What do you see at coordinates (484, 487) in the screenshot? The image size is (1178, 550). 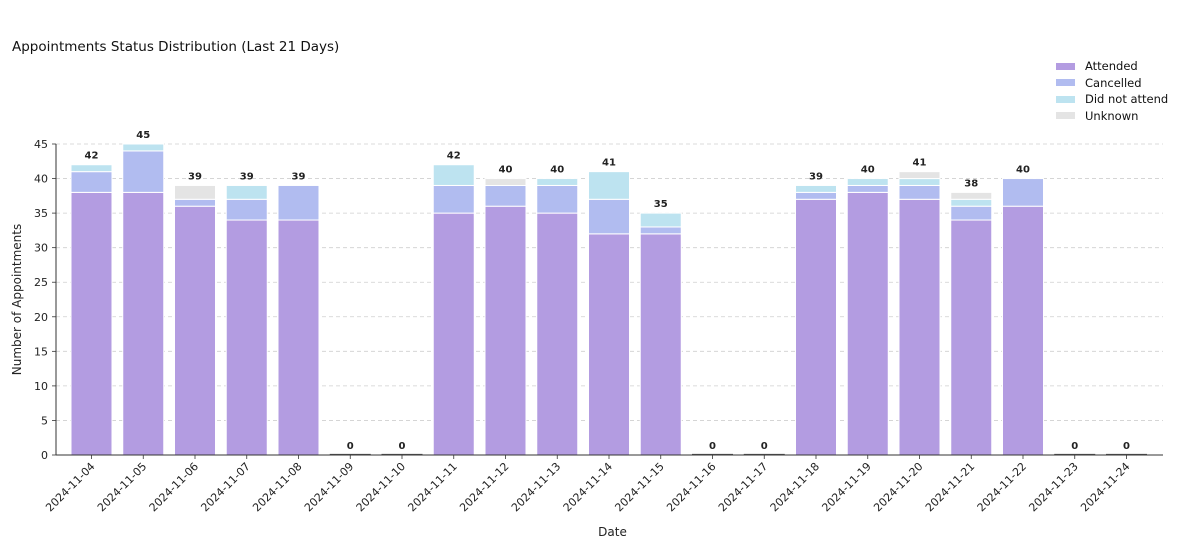 I see `x-tick-label: 2024-11-12` at bounding box center [484, 487].